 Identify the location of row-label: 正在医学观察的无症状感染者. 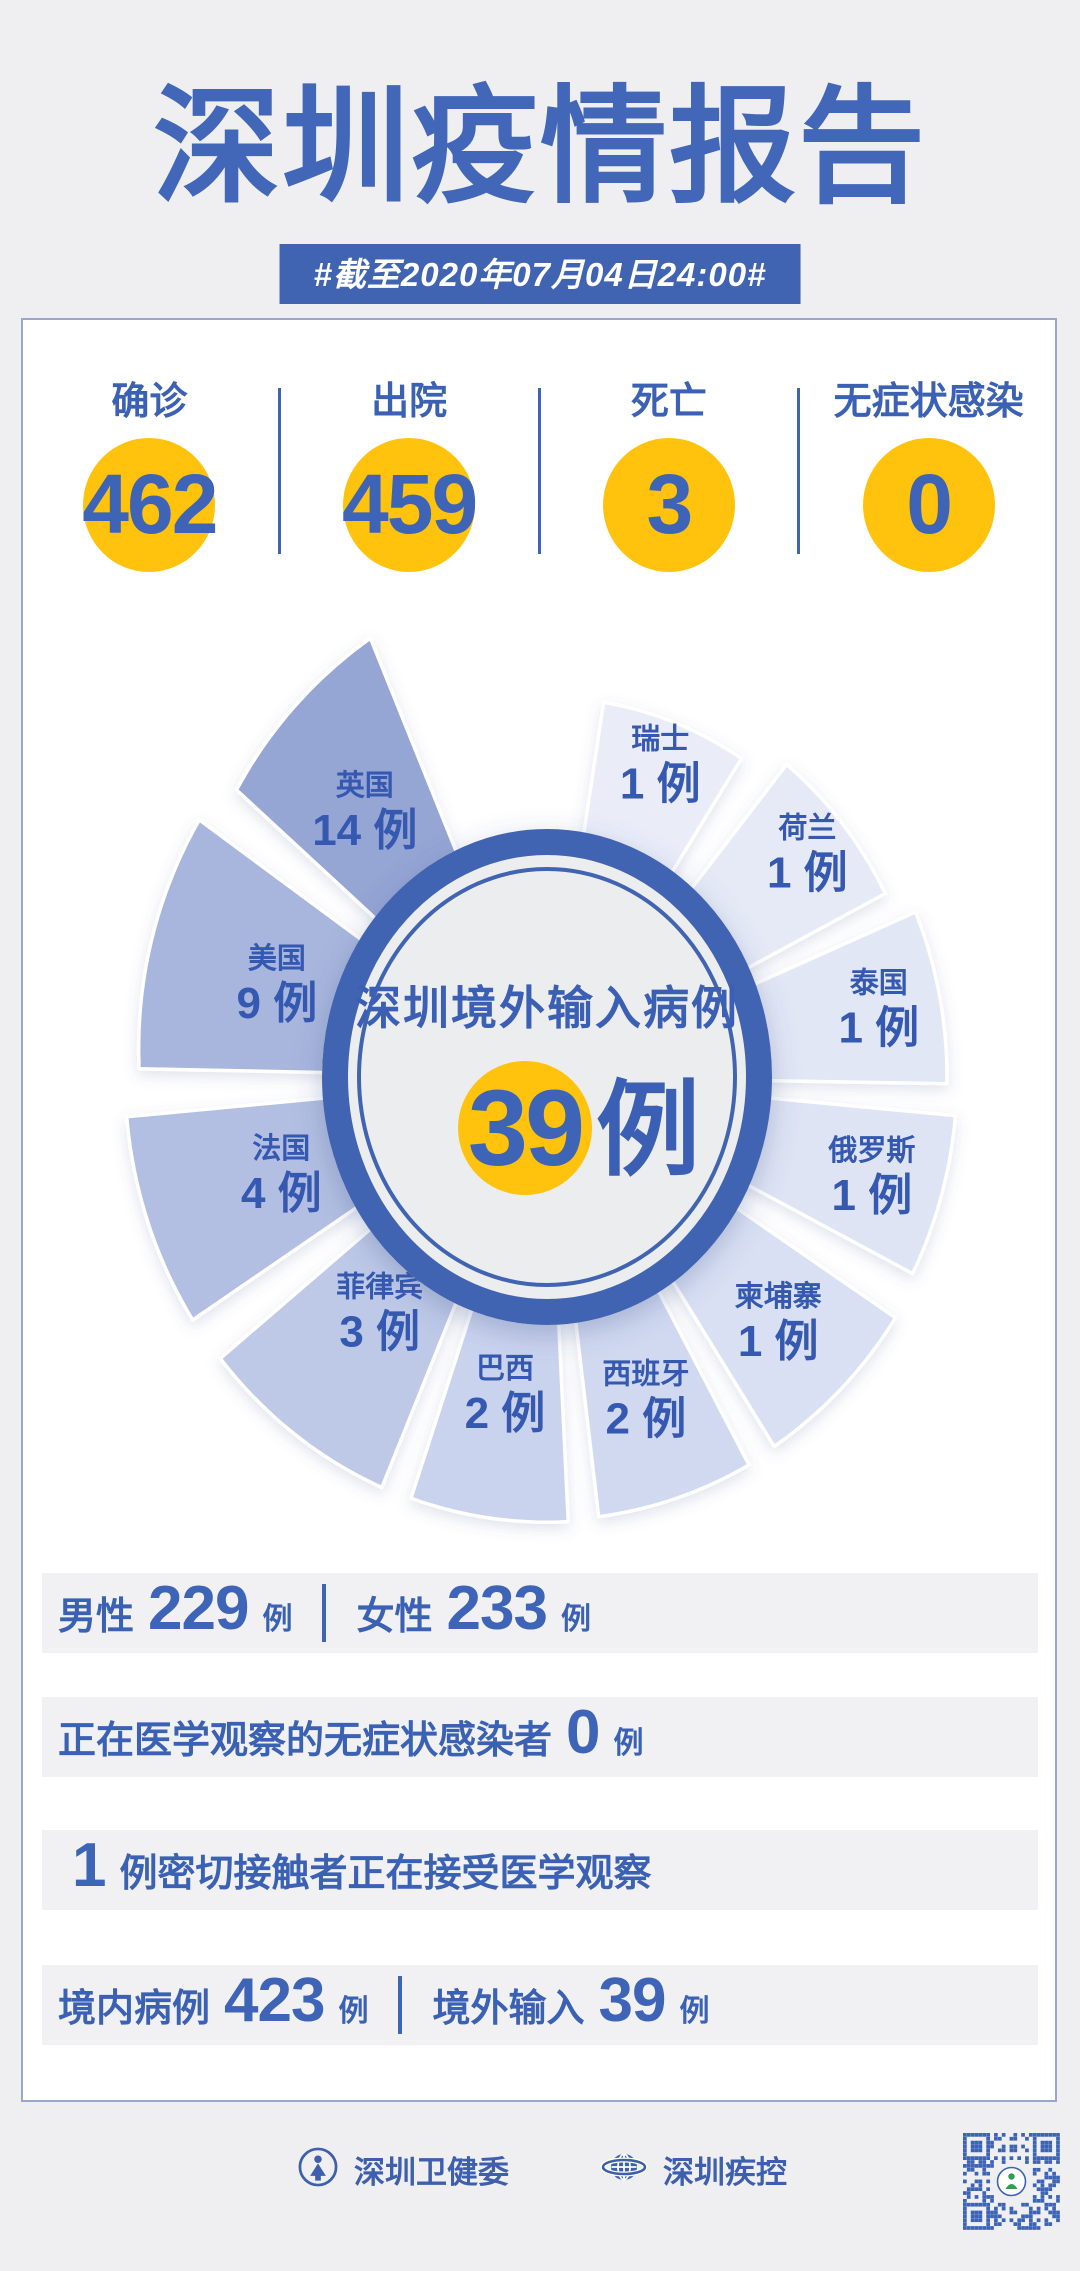
(305, 1741).